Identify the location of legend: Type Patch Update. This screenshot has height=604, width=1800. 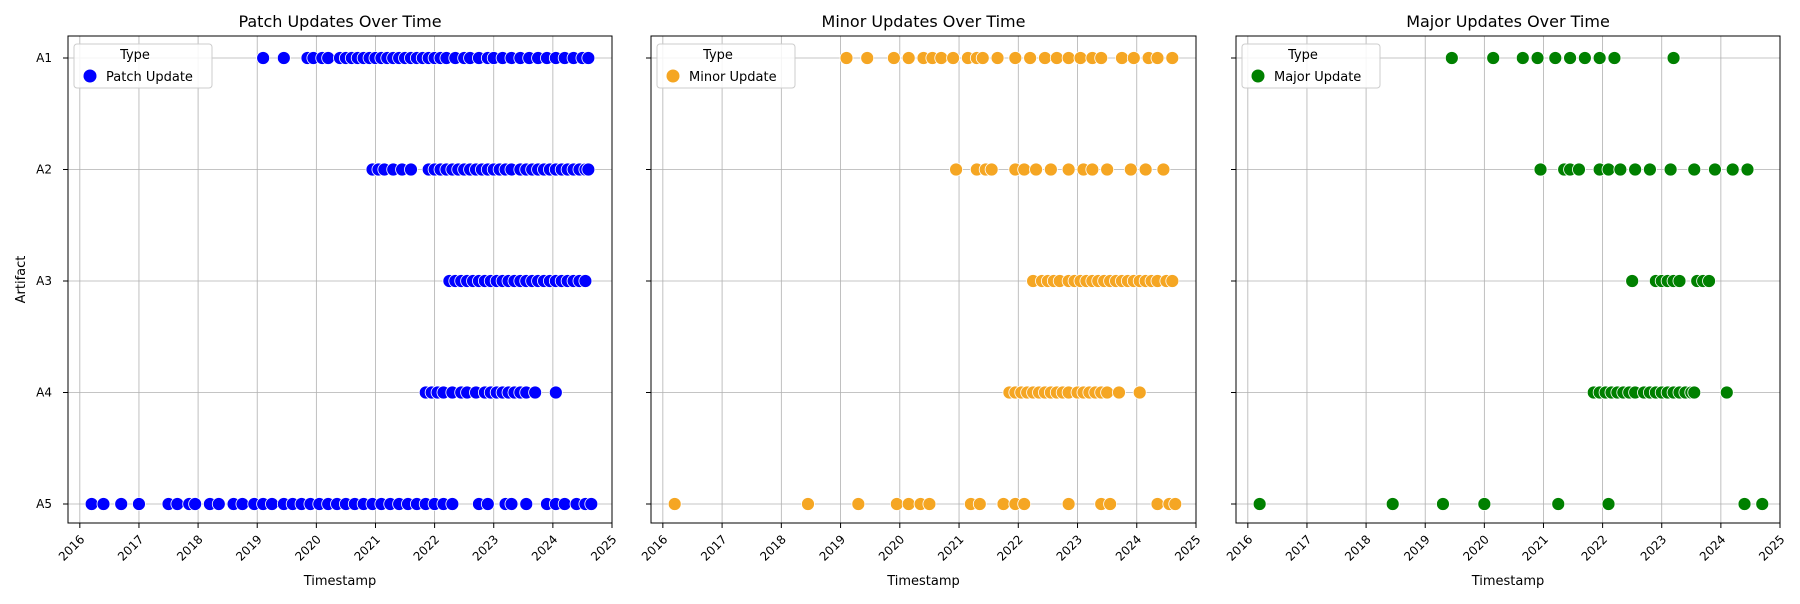
(143, 66).